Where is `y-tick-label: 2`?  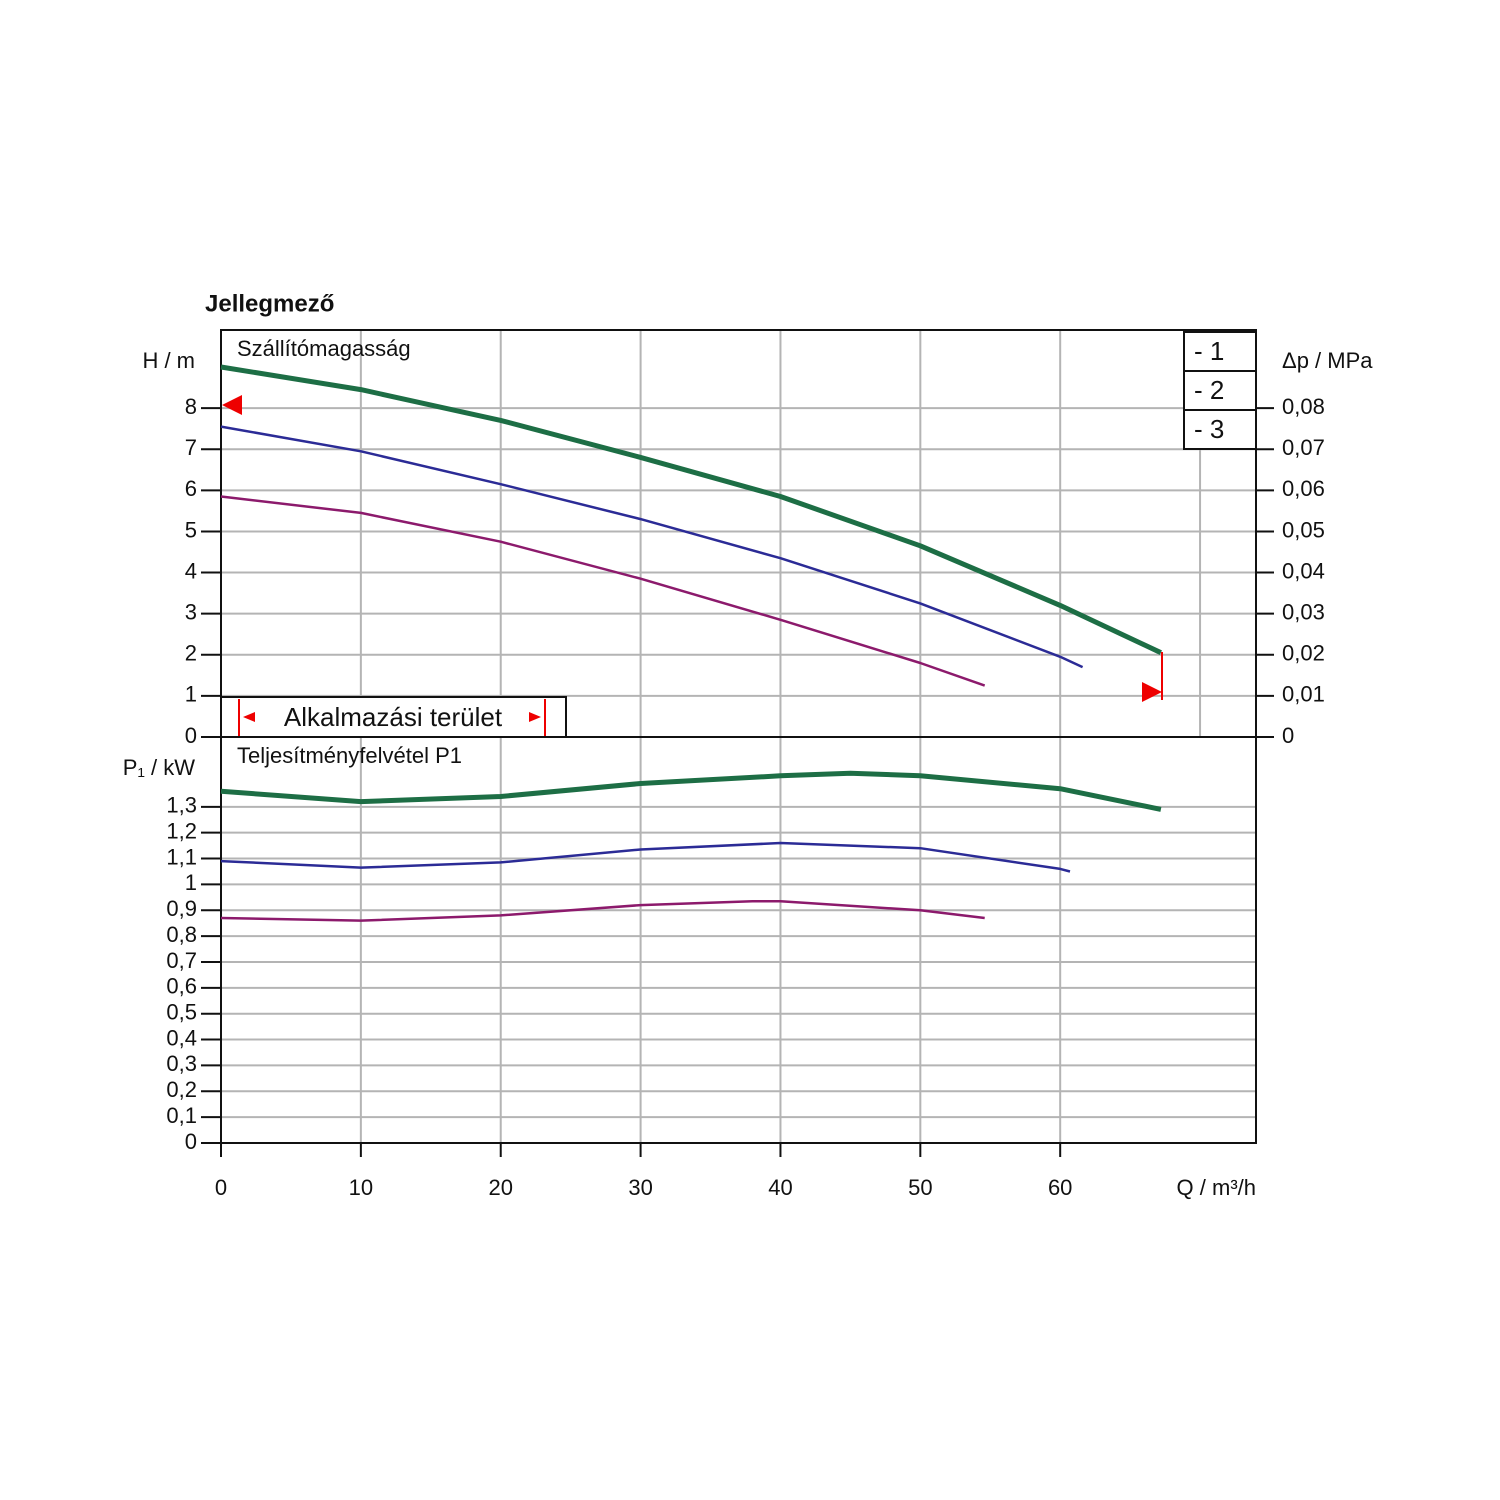 y-tick-label: 2 is located at coordinates (191, 653).